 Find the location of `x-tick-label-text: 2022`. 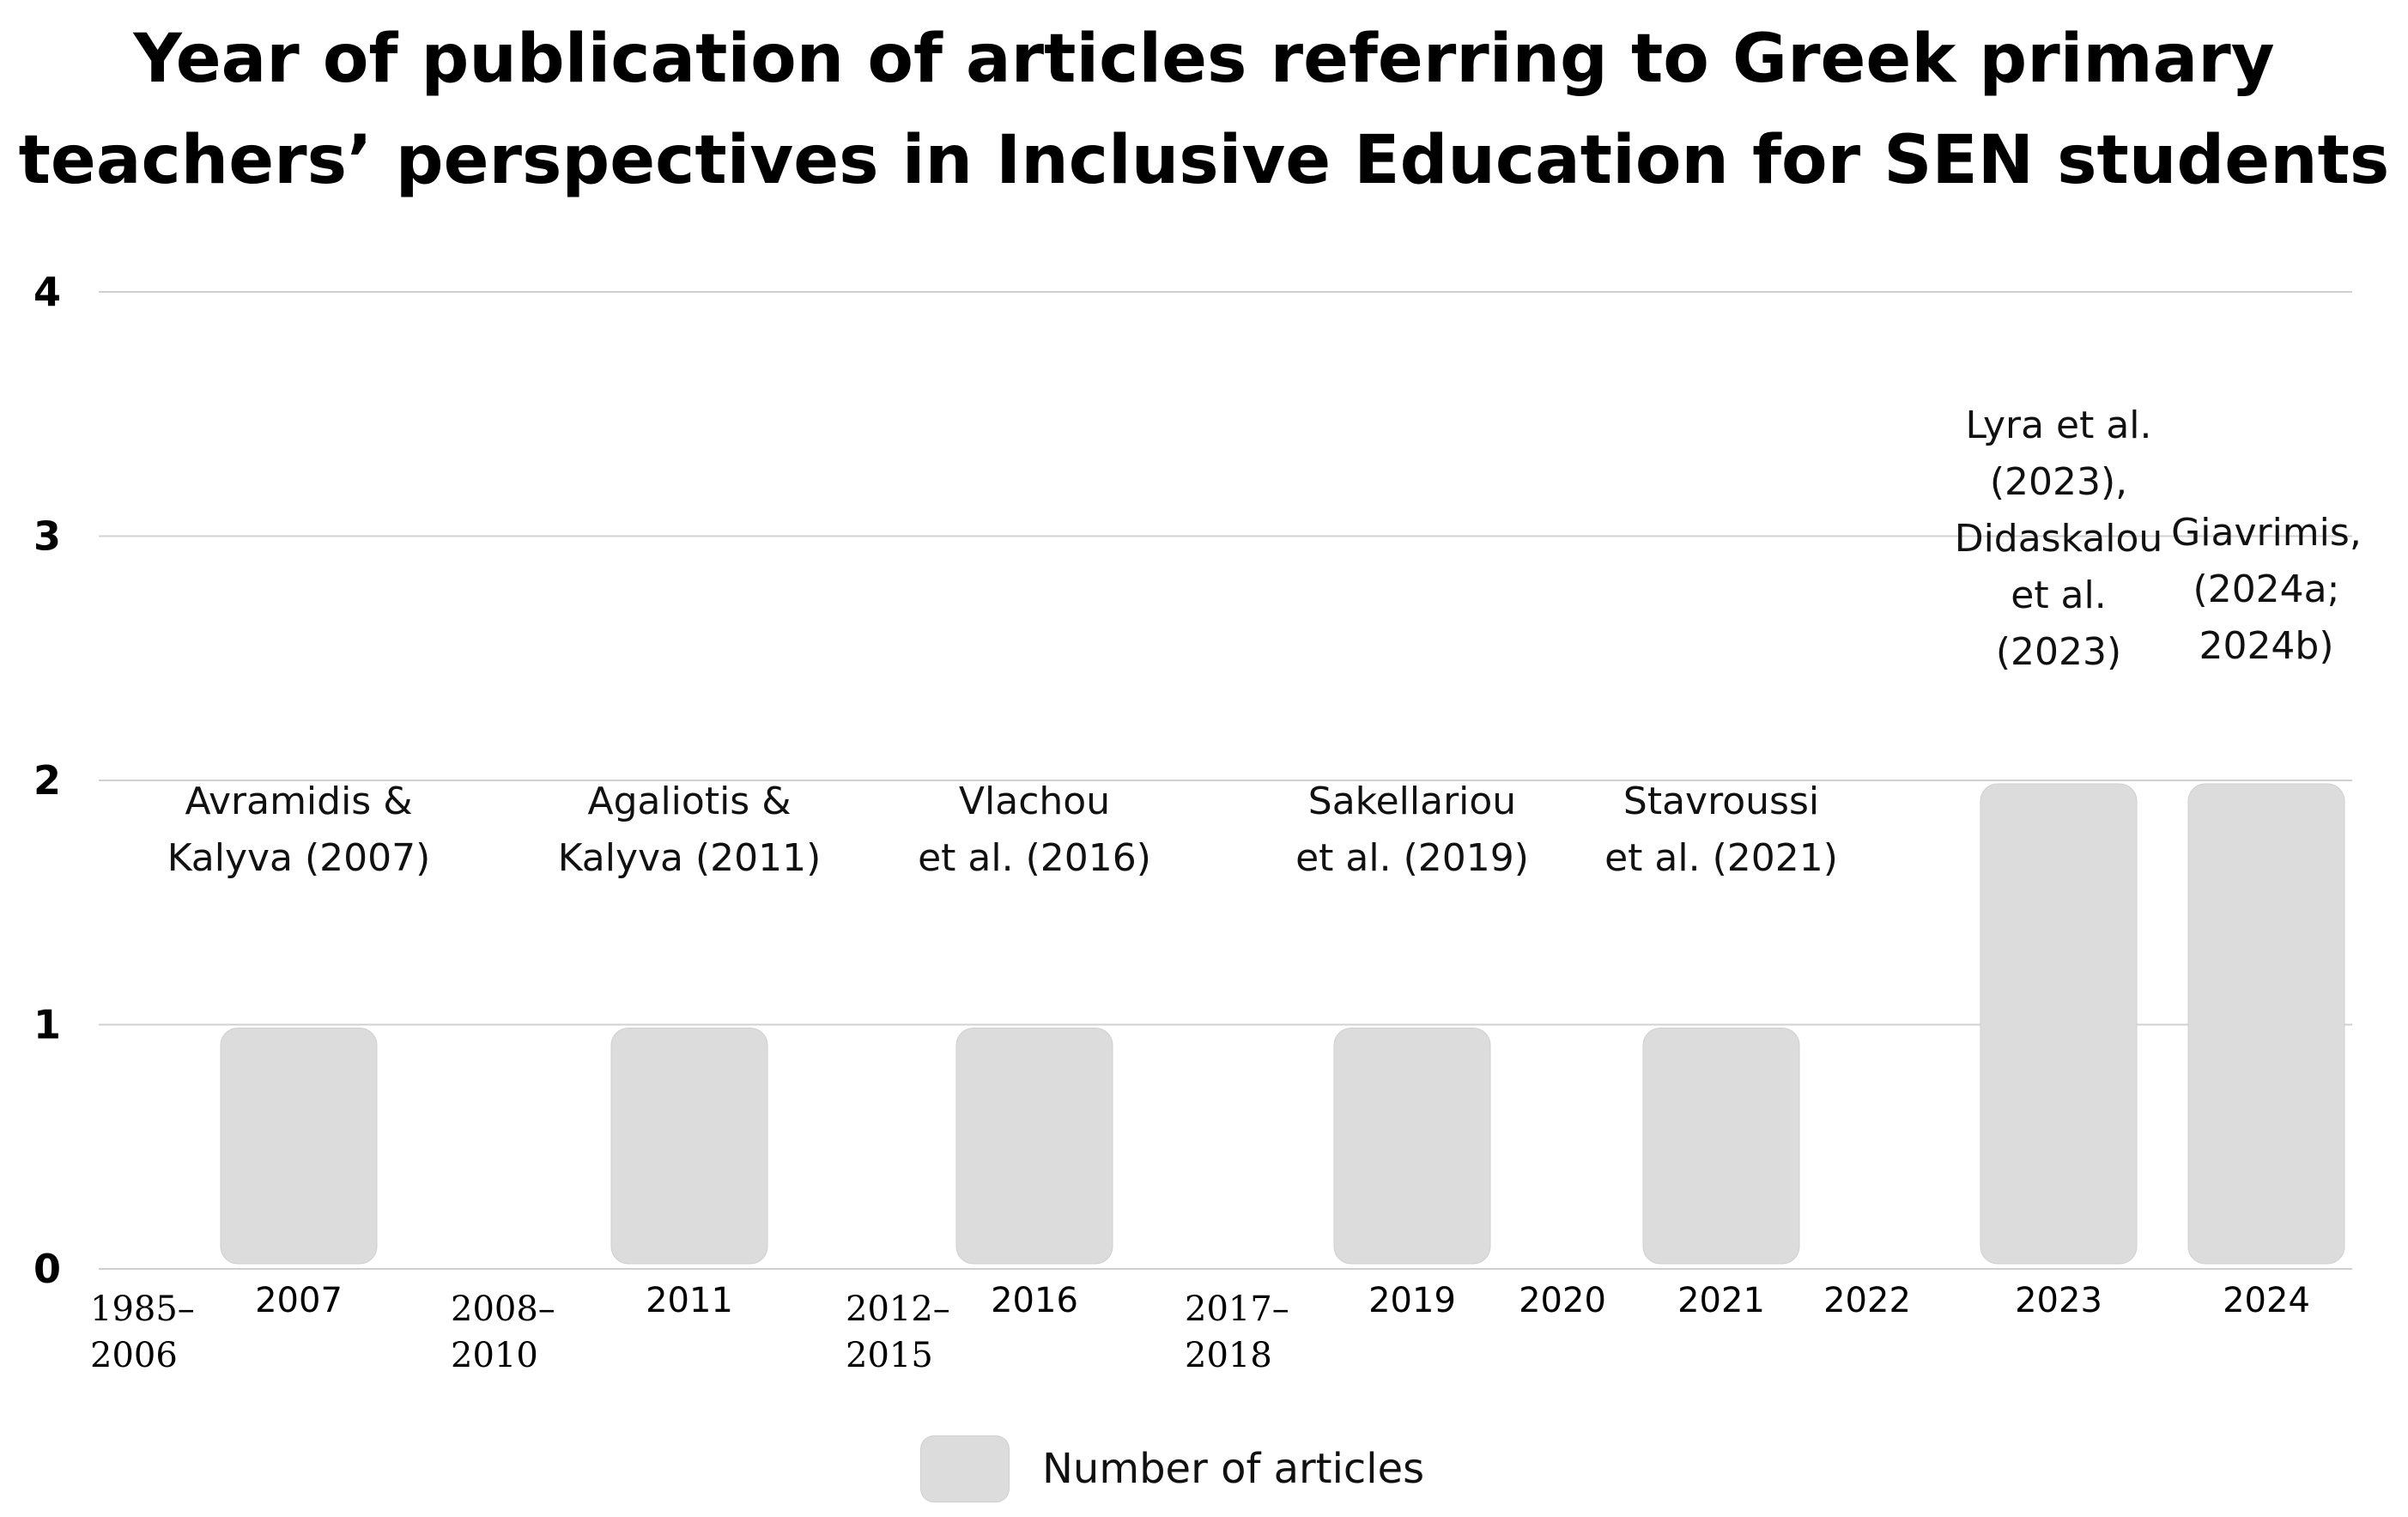

x-tick-label-text: 2022 is located at coordinates (1867, 1300).